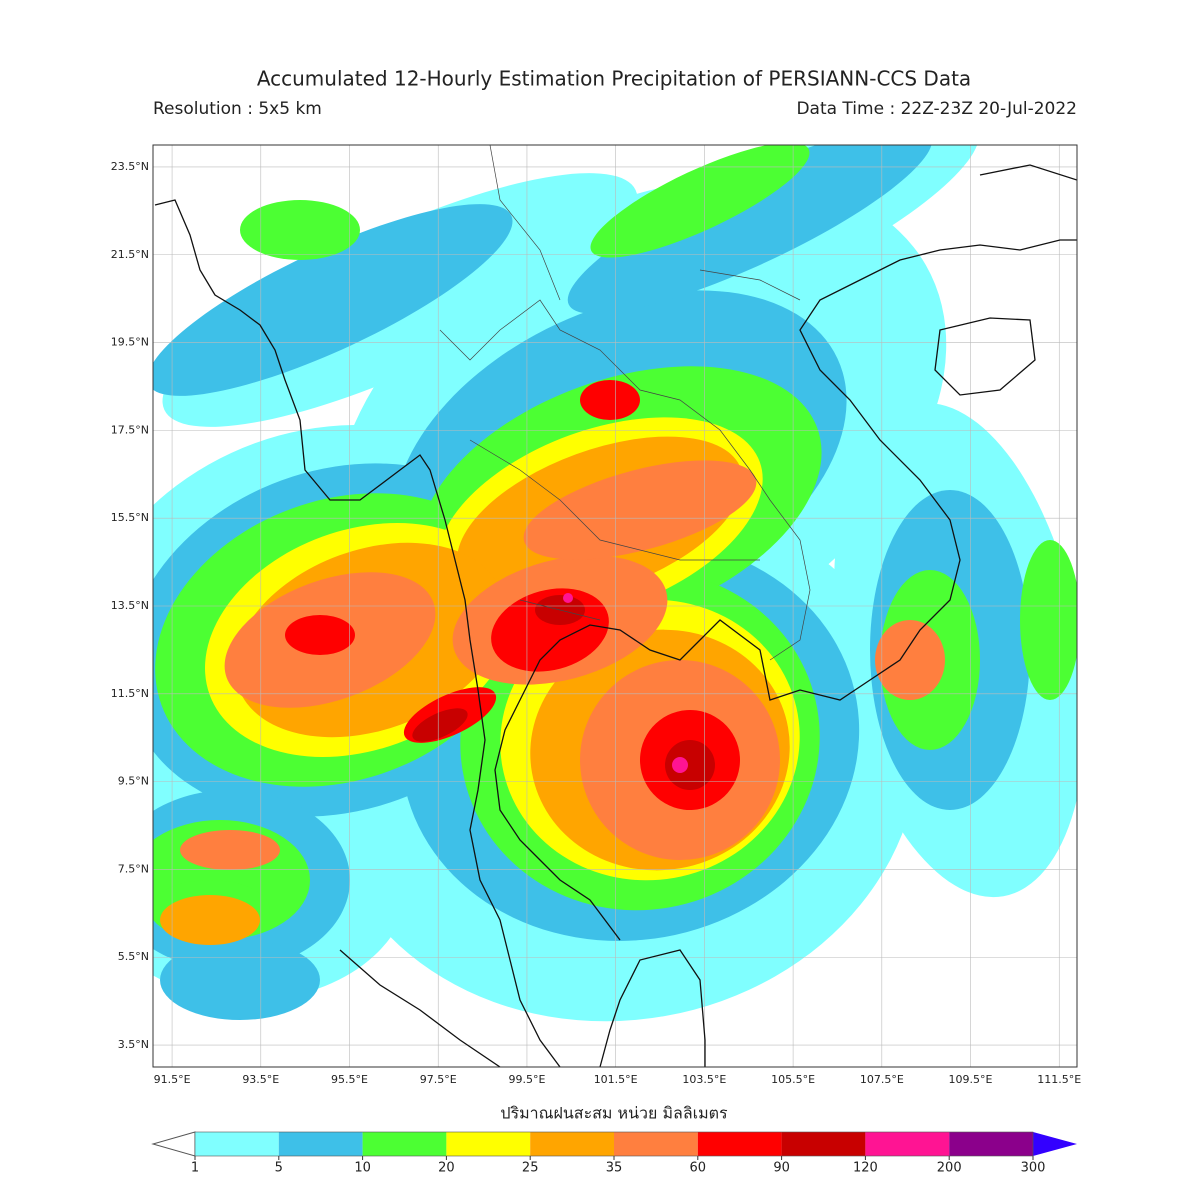 The height and width of the screenshot is (1204, 1200). I want to click on lon-label: 105.5°E, so click(793, 1079).